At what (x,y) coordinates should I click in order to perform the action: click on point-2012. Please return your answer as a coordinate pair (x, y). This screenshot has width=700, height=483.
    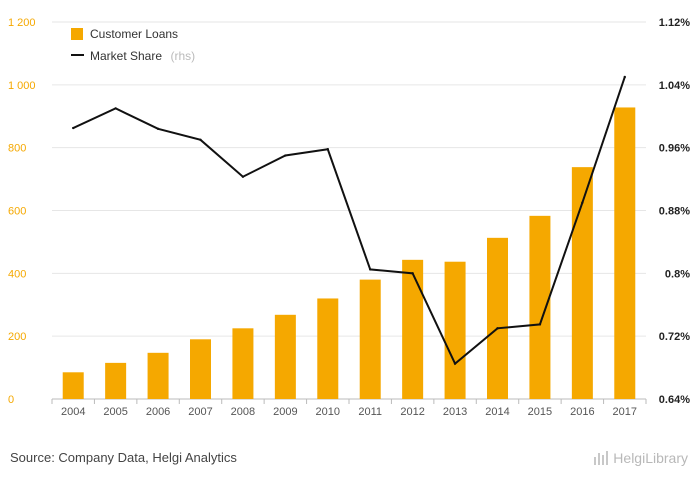
    Looking at the image, I should click on (412, 273).